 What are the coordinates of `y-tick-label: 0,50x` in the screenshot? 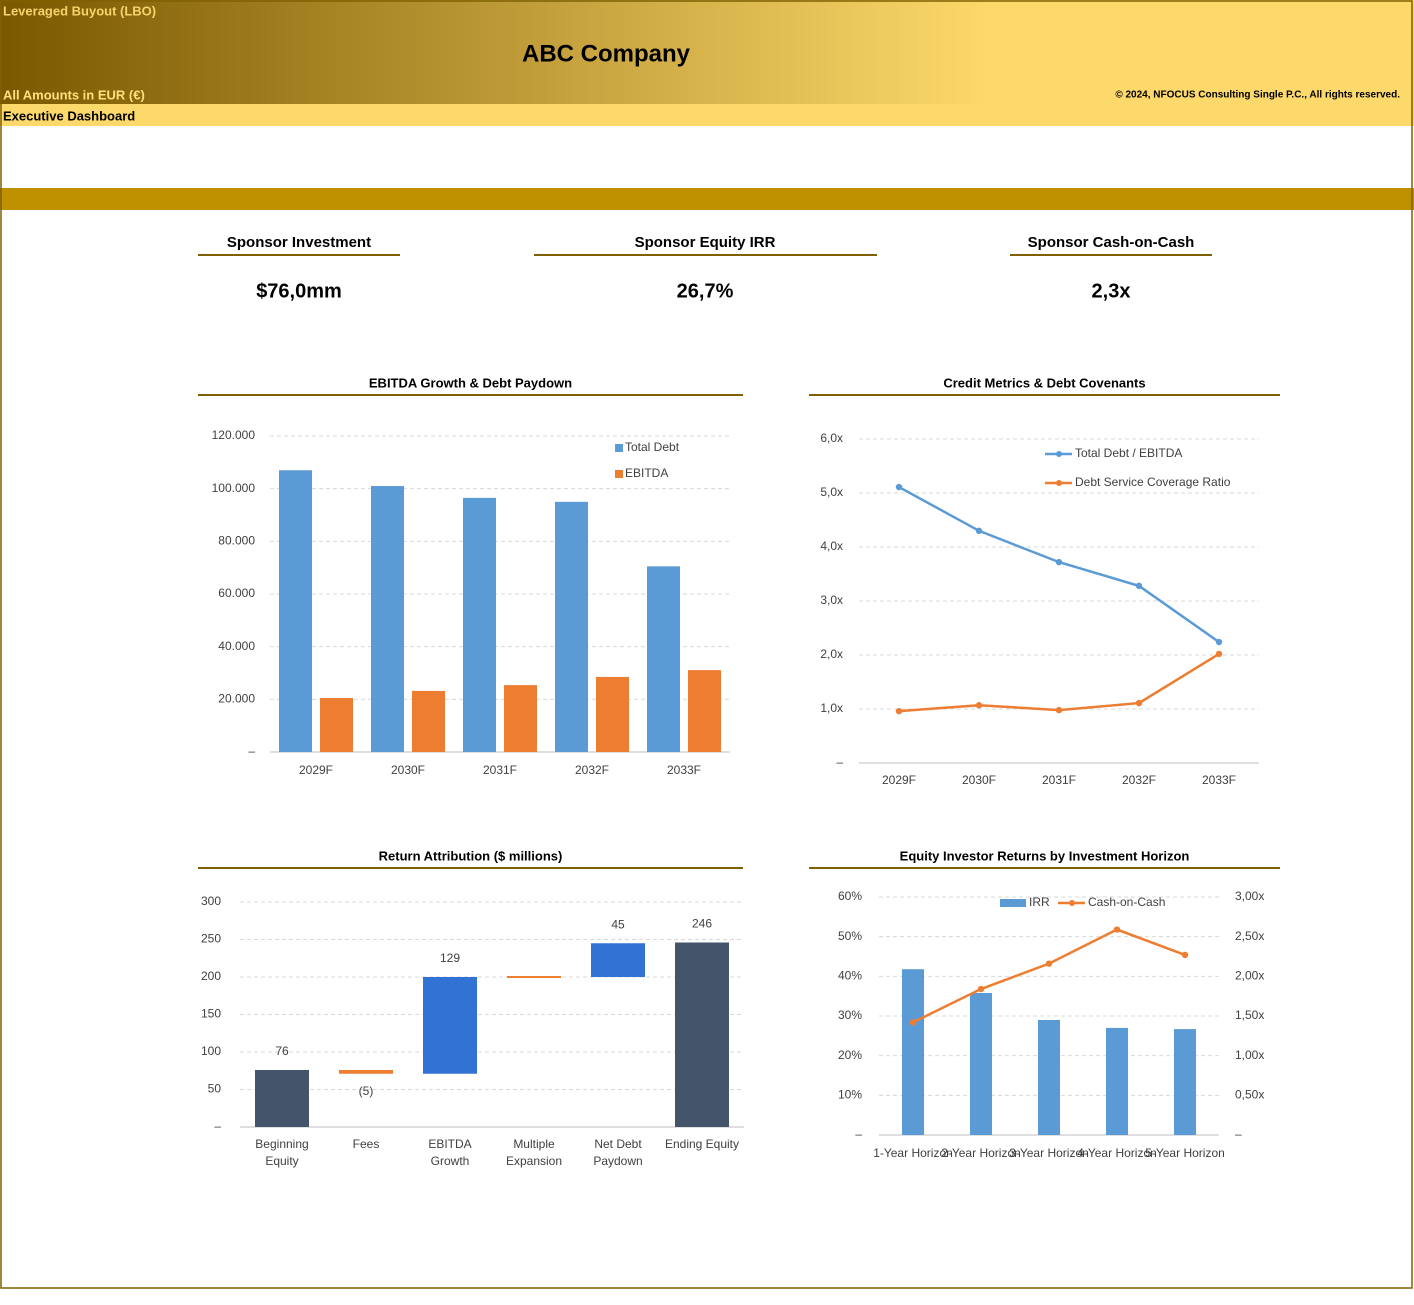 It's located at (1249, 1095).